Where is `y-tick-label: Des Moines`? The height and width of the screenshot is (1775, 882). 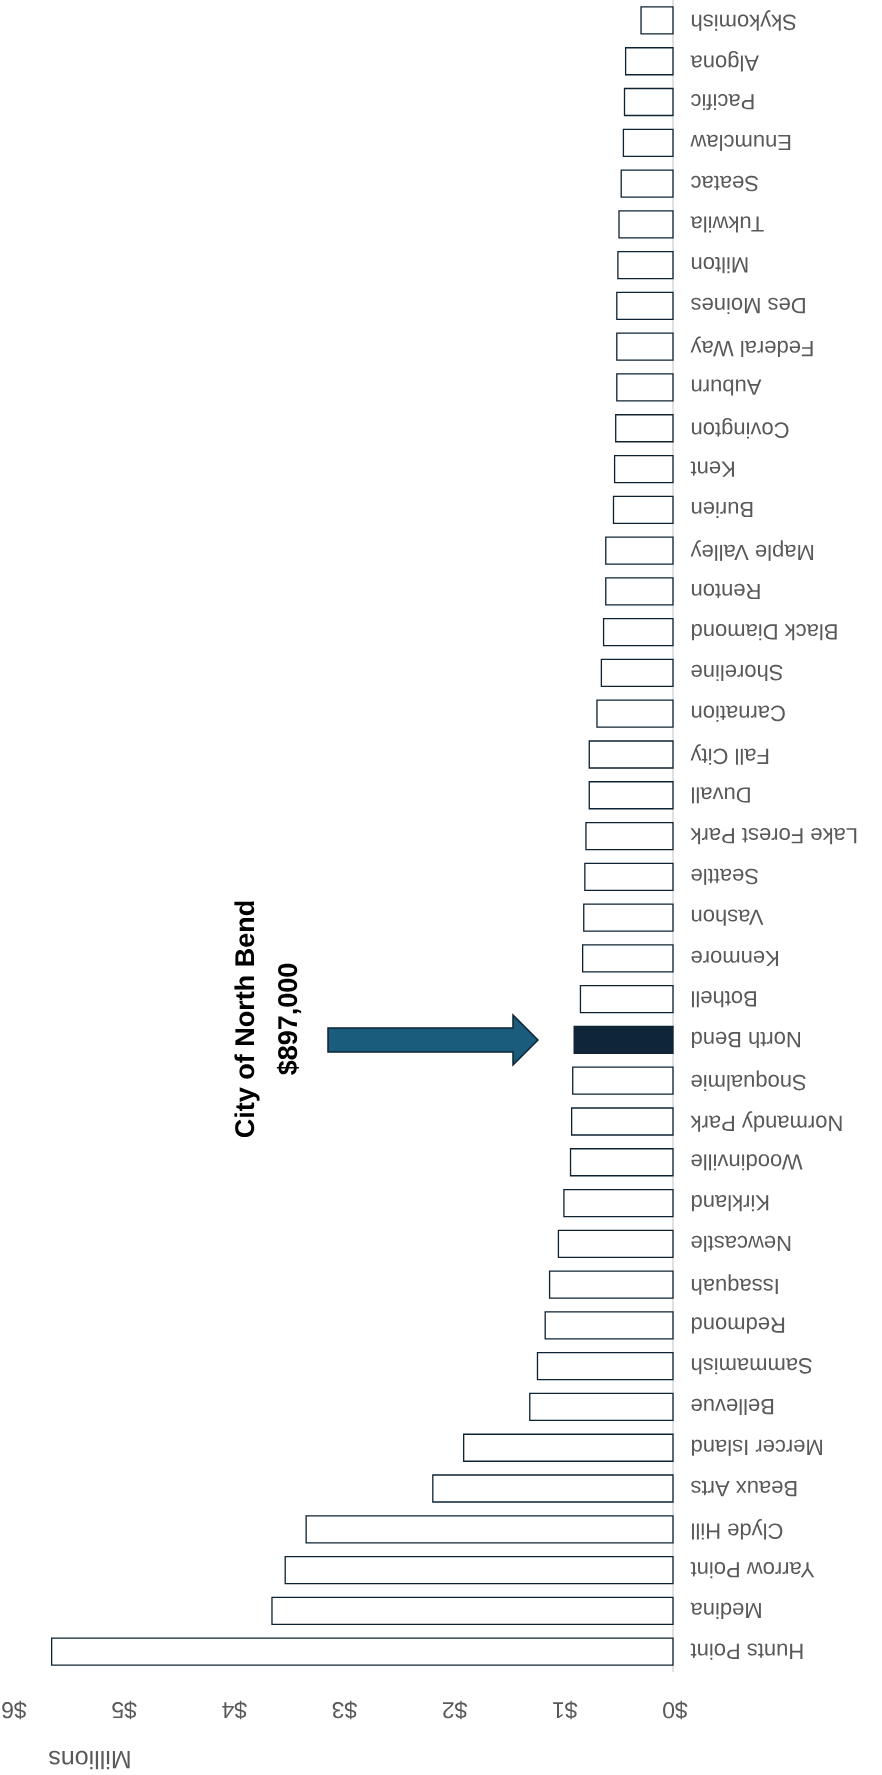
y-tick-label: Des Moines is located at coordinates (748, 305).